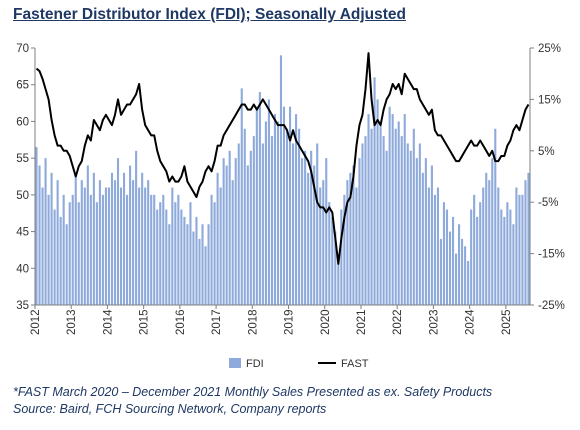  I want to click on right-tick-label: 25%, so click(549, 49).